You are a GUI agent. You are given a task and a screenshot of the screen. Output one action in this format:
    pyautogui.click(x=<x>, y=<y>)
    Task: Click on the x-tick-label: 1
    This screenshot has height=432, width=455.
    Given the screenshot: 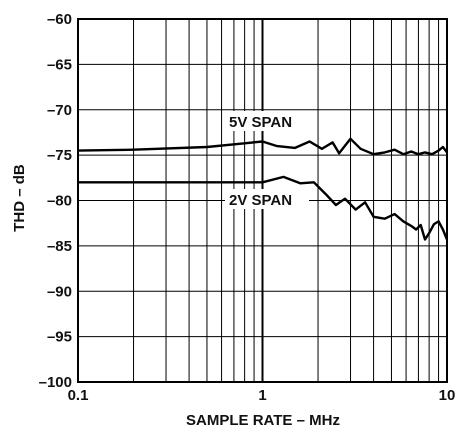 What is the action you would take?
    pyautogui.click(x=262, y=395)
    